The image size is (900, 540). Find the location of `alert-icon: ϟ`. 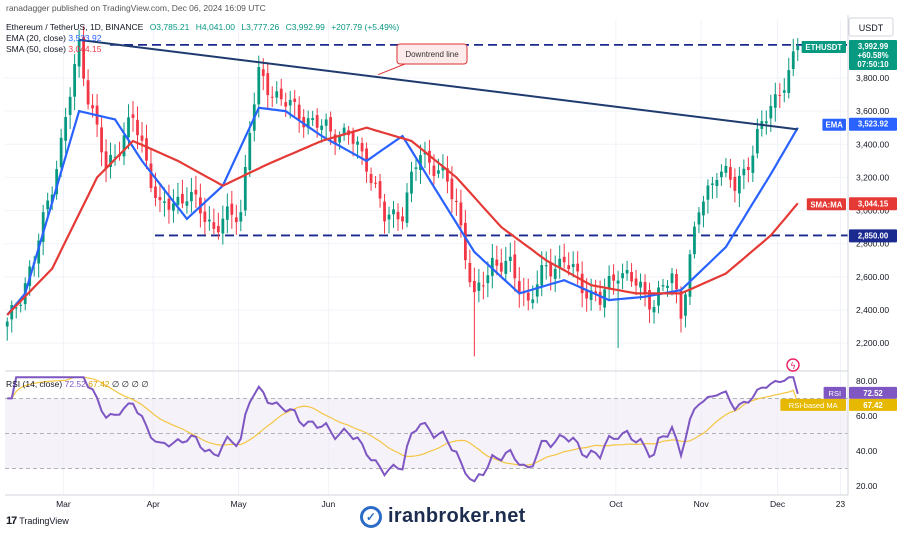

alert-icon: ϟ is located at coordinates (793, 365).